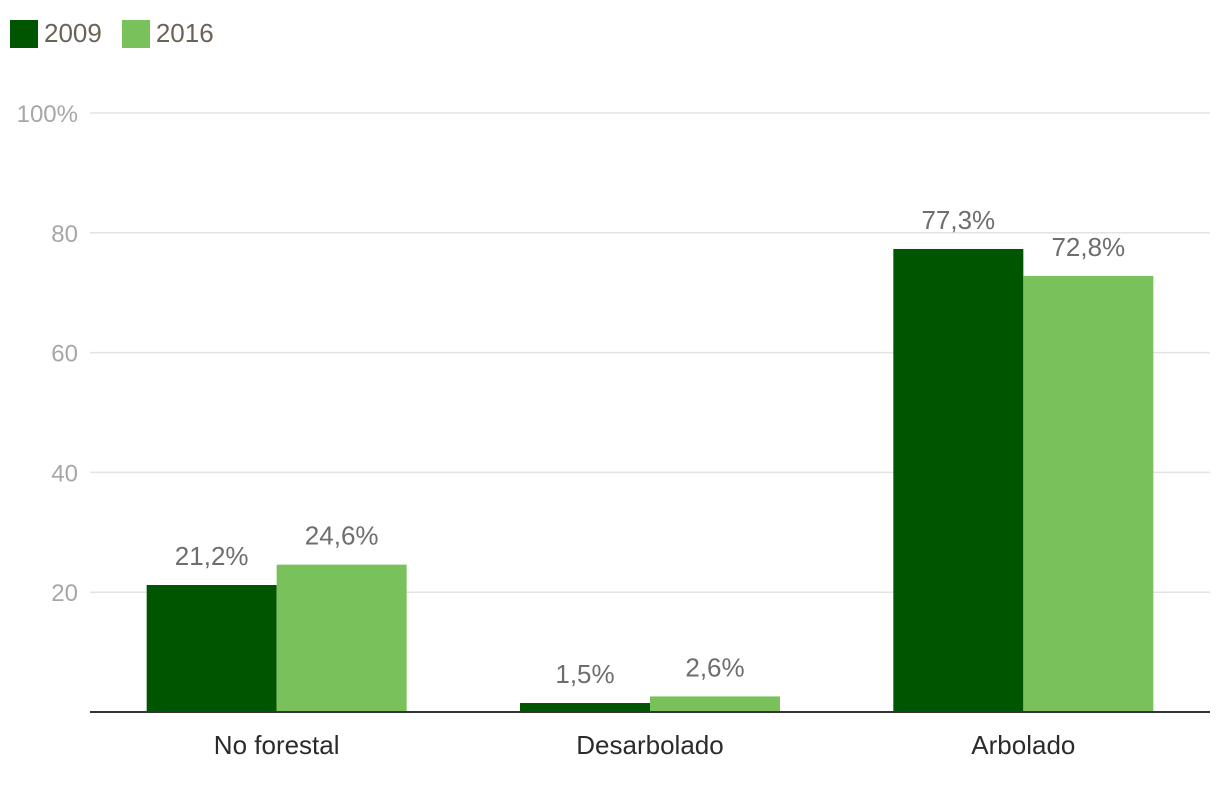  I want to click on y-tick-label: 80, so click(64, 234).